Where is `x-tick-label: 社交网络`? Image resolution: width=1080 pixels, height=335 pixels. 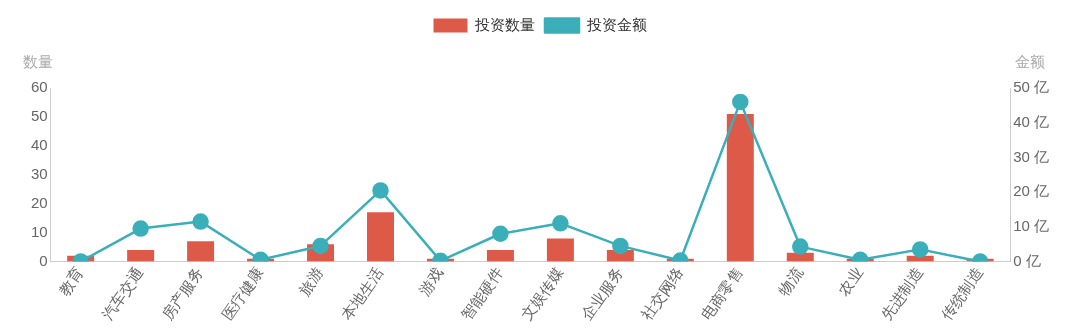
x-tick-label: 社交网络 is located at coordinates (662, 293).